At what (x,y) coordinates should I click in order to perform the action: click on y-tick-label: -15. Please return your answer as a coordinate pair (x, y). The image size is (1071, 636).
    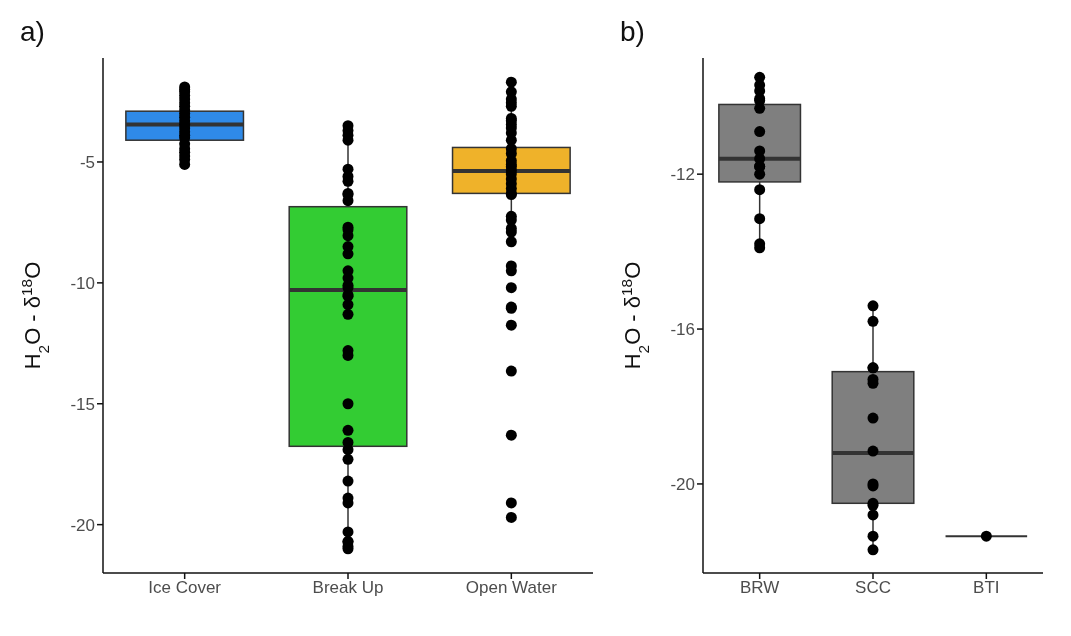
    Looking at the image, I should click on (82, 404).